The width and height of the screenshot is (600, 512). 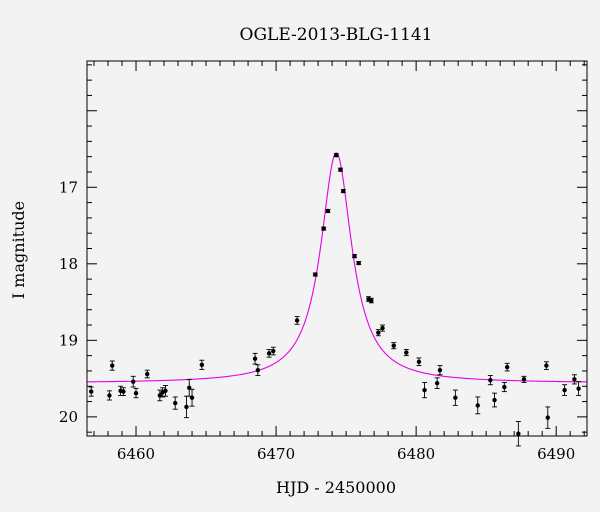 What do you see at coordinates (336, 35) in the screenshot?
I see `chart-title: OGLE-2013-BLG-1141` at bounding box center [336, 35].